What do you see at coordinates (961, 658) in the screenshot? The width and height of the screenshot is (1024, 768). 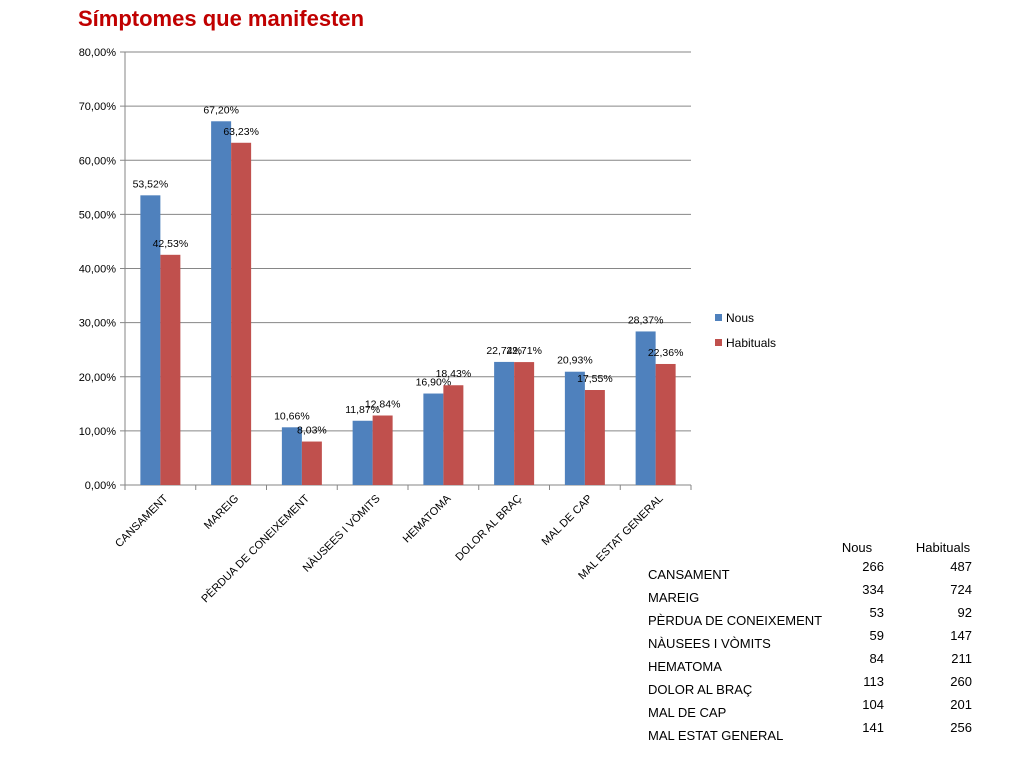 I see `table-cell-habituals: 211` at bounding box center [961, 658].